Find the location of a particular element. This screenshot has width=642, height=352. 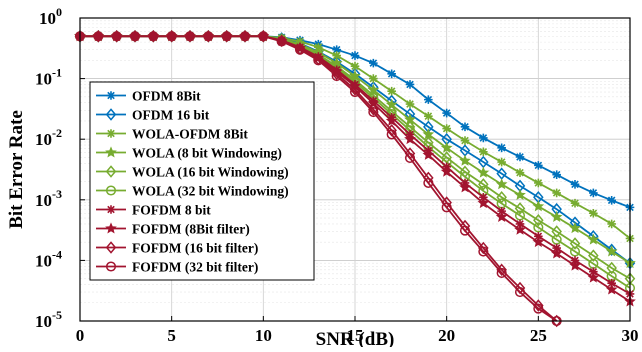

legend-label: FOFDM 8 bit is located at coordinates (171, 210).